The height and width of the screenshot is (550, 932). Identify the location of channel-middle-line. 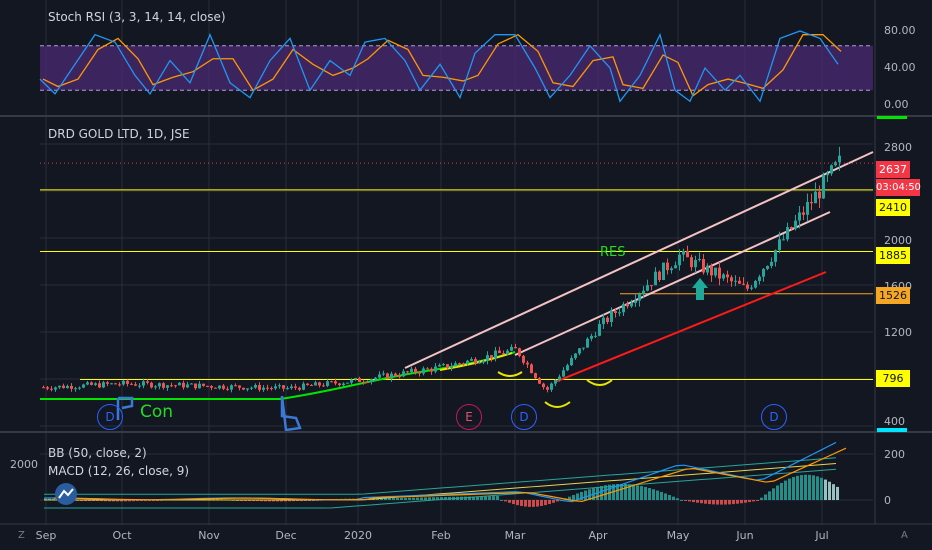
(672, 283).